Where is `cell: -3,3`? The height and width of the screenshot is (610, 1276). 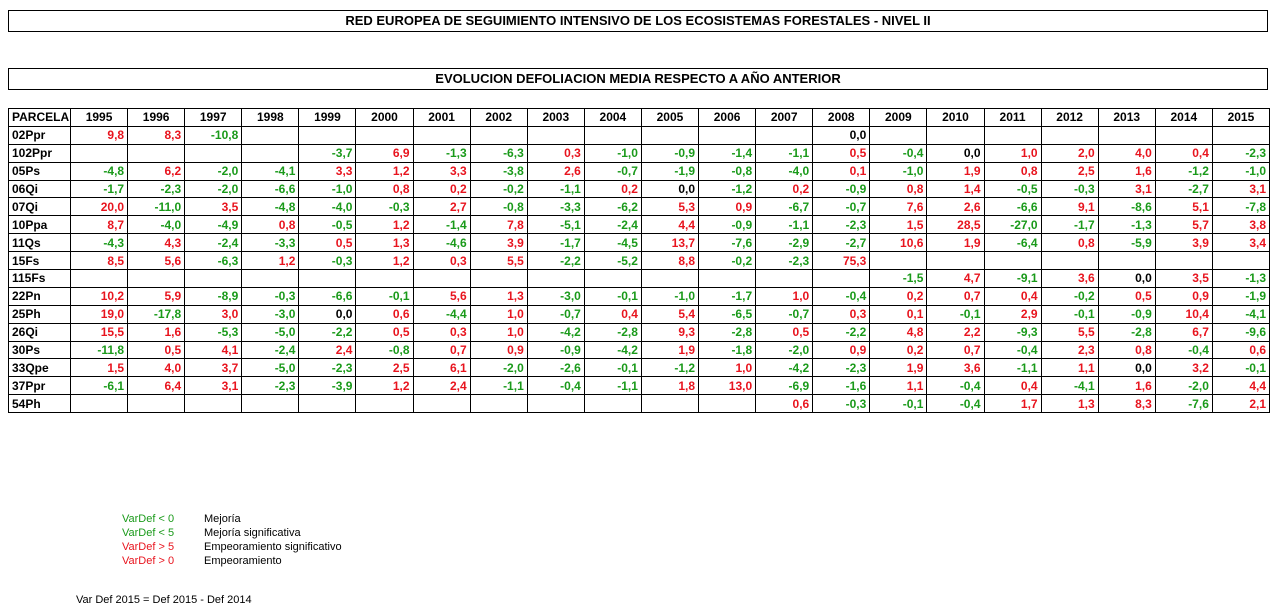
cell: -3,3 is located at coordinates (270, 243).